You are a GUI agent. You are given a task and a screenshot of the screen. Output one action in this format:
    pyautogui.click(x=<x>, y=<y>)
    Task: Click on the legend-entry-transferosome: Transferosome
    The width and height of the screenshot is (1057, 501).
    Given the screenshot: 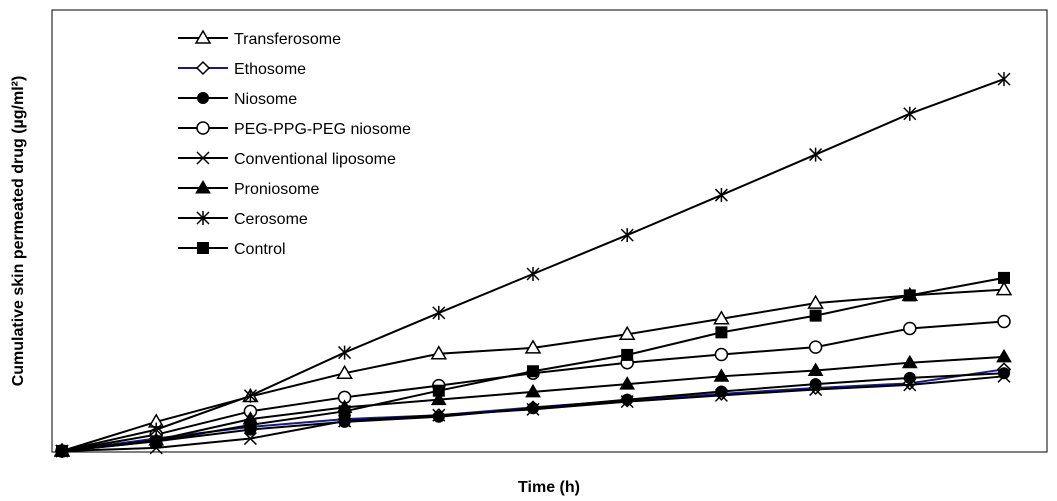 What is the action you would take?
    pyautogui.click(x=259, y=38)
    